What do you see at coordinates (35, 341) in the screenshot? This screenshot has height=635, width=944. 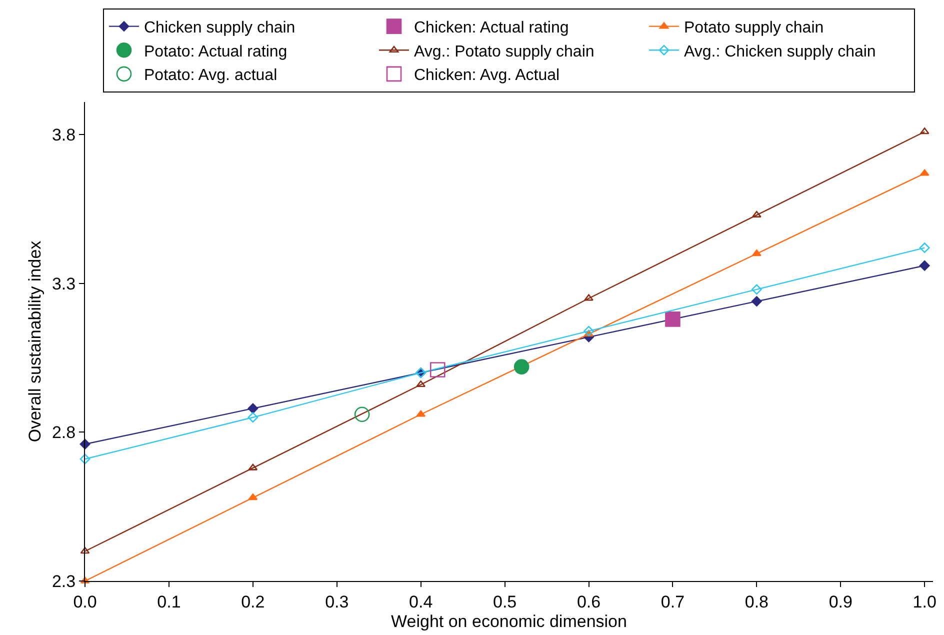 I see `y-axis-title: Overall sustainability index` at bounding box center [35, 341].